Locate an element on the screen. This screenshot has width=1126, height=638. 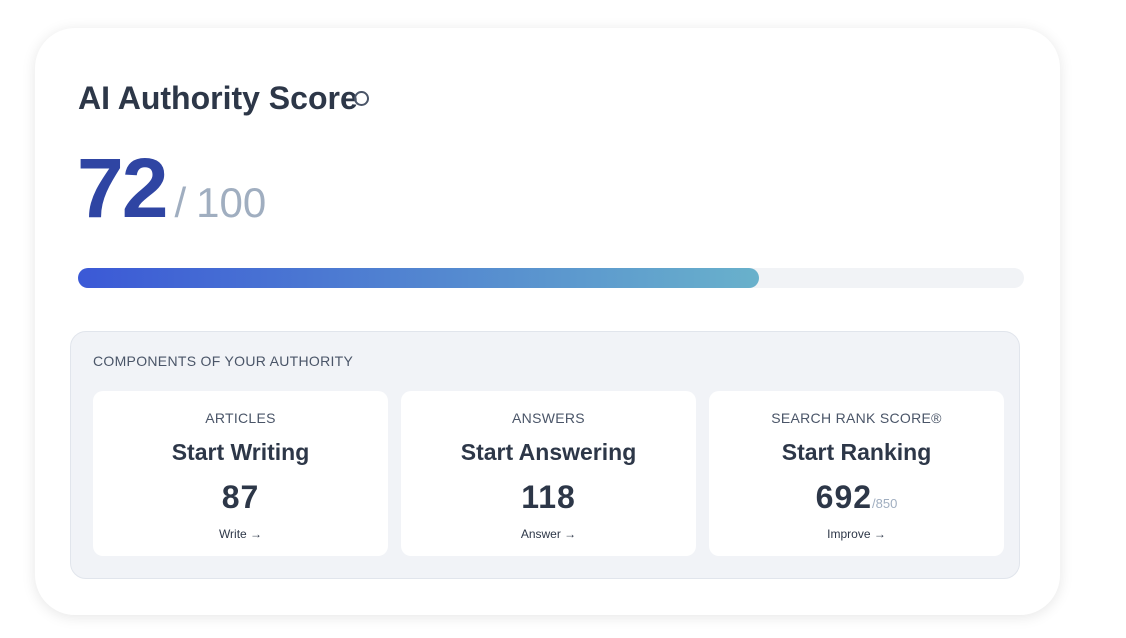
component-link: Answer → is located at coordinates (548, 534).